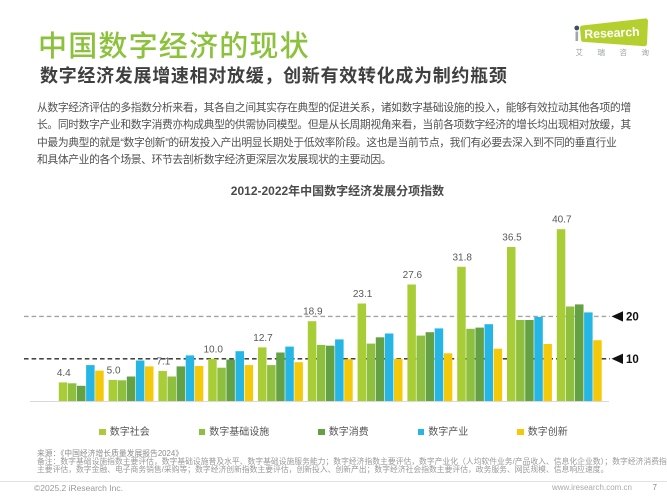 The height and width of the screenshot is (500, 667). What do you see at coordinates (263, 338) in the screenshot?
I see `svg-text: 12.7` at bounding box center [263, 338].